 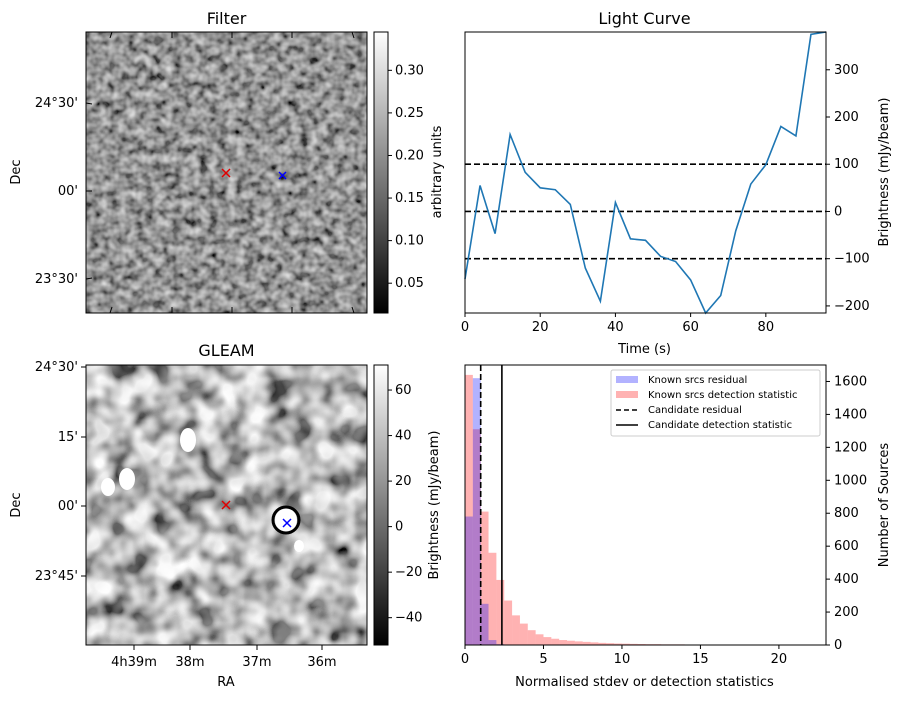 What do you see at coordinates (68, 191) in the screenshot?
I see `filter-ytick: 00'` at bounding box center [68, 191].